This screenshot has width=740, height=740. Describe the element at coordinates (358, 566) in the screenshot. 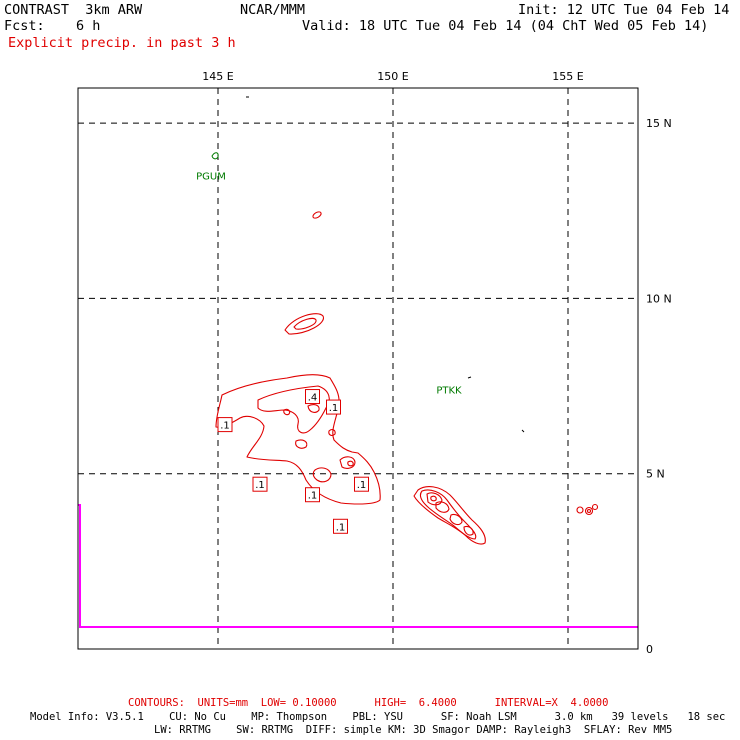

I see `domain-boundary-line` at that location.